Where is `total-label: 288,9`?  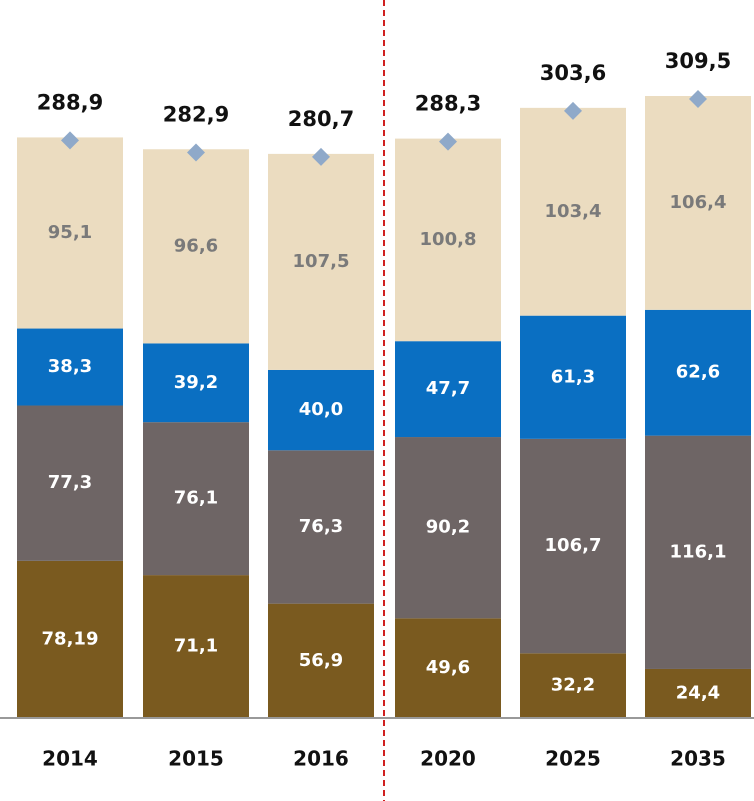
total-label: 288,9 is located at coordinates (70, 102).